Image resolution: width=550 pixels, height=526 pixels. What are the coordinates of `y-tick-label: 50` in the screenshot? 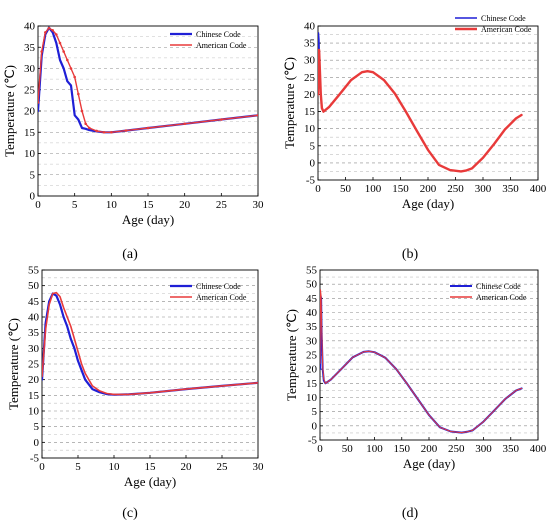 It's located at (312, 285).